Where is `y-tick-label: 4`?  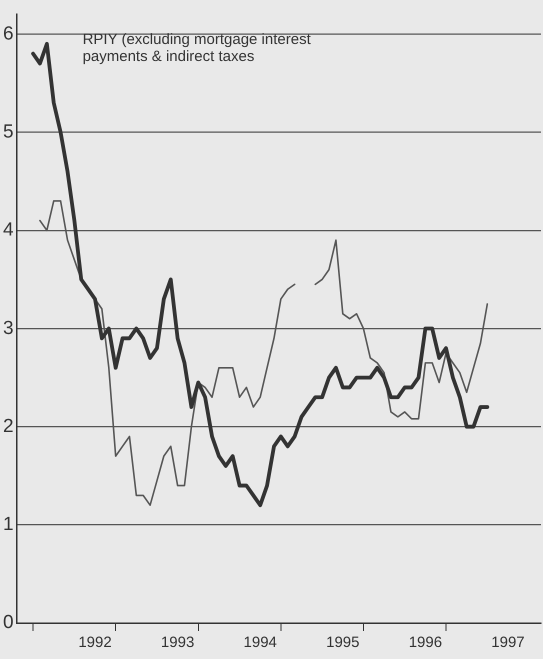 y-tick-label: 4 is located at coordinates (8, 230).